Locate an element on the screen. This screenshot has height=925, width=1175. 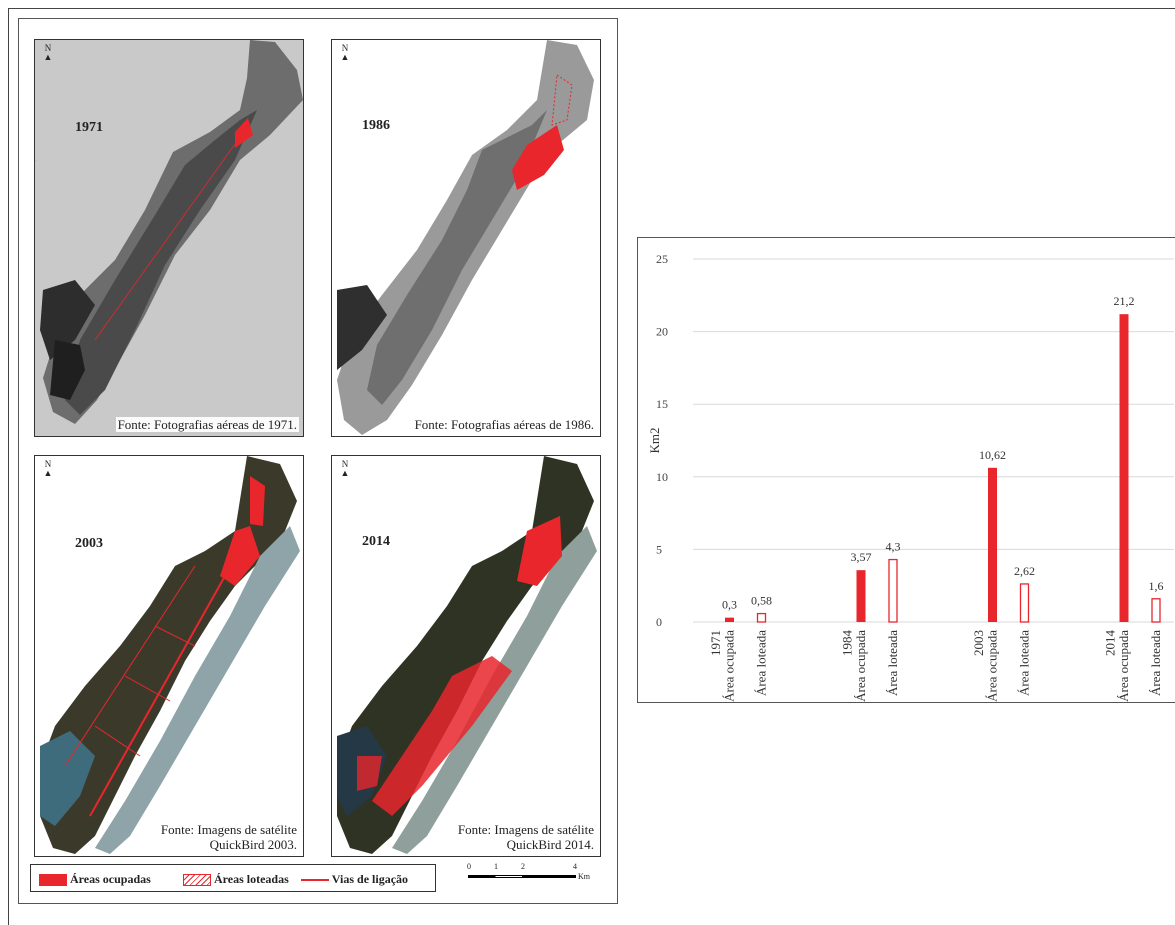
y-axis-label: Km2 is located at coordinates (654, 441).